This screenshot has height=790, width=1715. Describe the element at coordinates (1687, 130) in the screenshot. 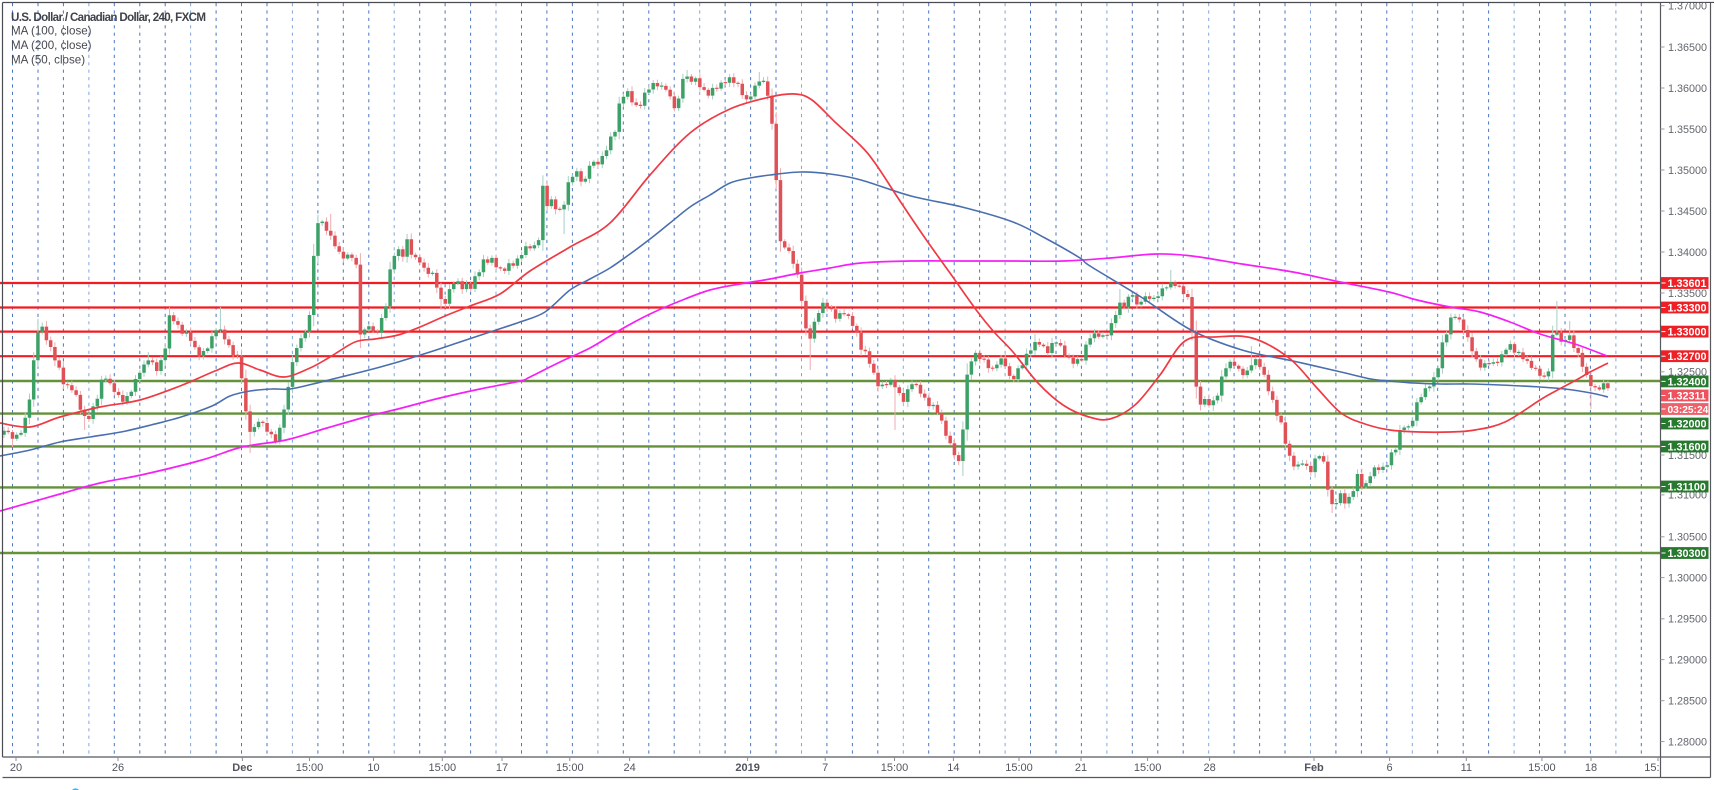

I see `svg-text: 1.35500` at that location.